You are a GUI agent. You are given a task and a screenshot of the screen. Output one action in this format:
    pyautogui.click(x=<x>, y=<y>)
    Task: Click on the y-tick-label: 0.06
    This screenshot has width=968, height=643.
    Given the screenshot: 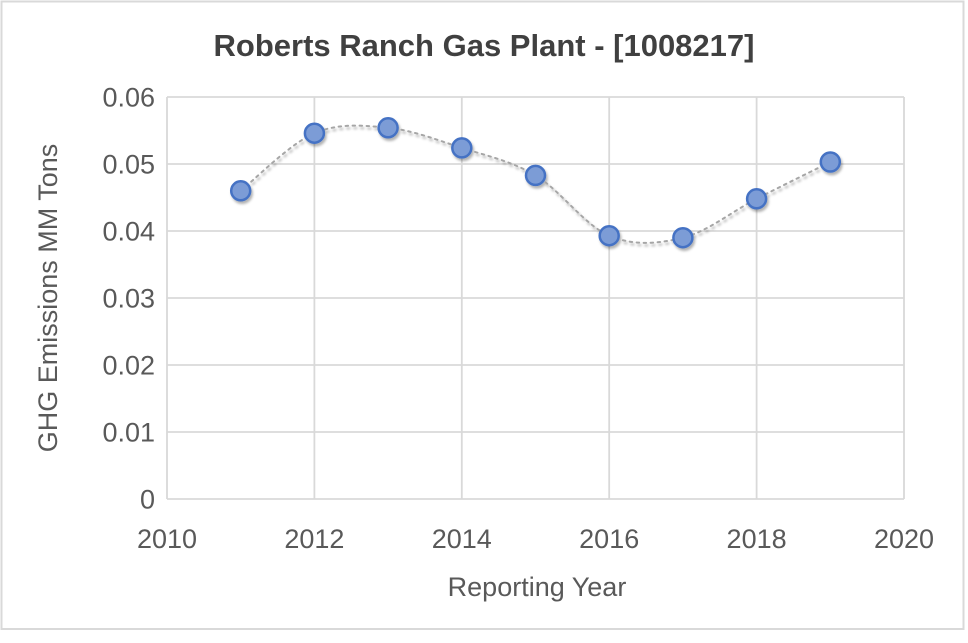 What is the action you would take?
    pyautogui.click(x=128, y=98)
    